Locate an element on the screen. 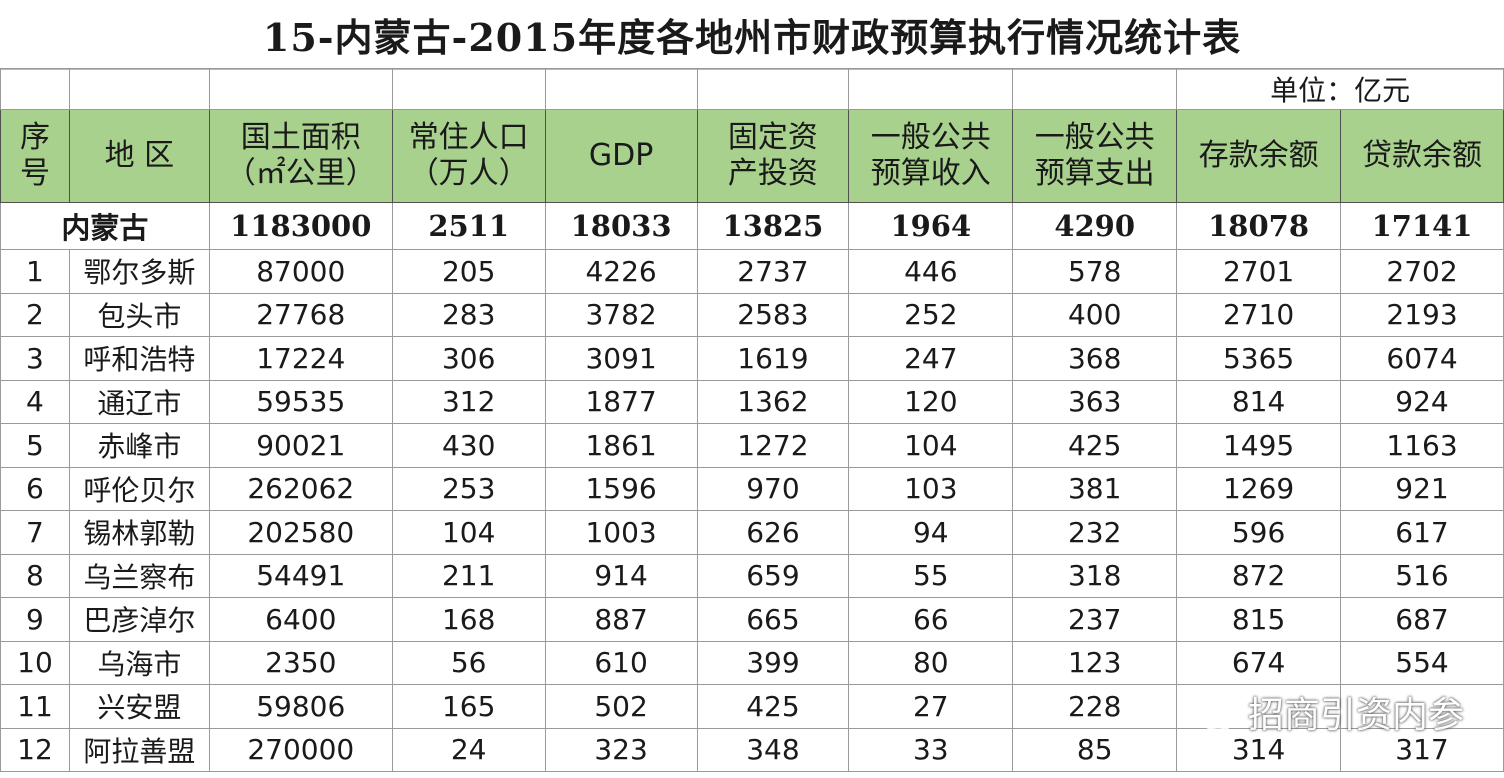  table-cell: 2737 is located at coordinates (773, 271).